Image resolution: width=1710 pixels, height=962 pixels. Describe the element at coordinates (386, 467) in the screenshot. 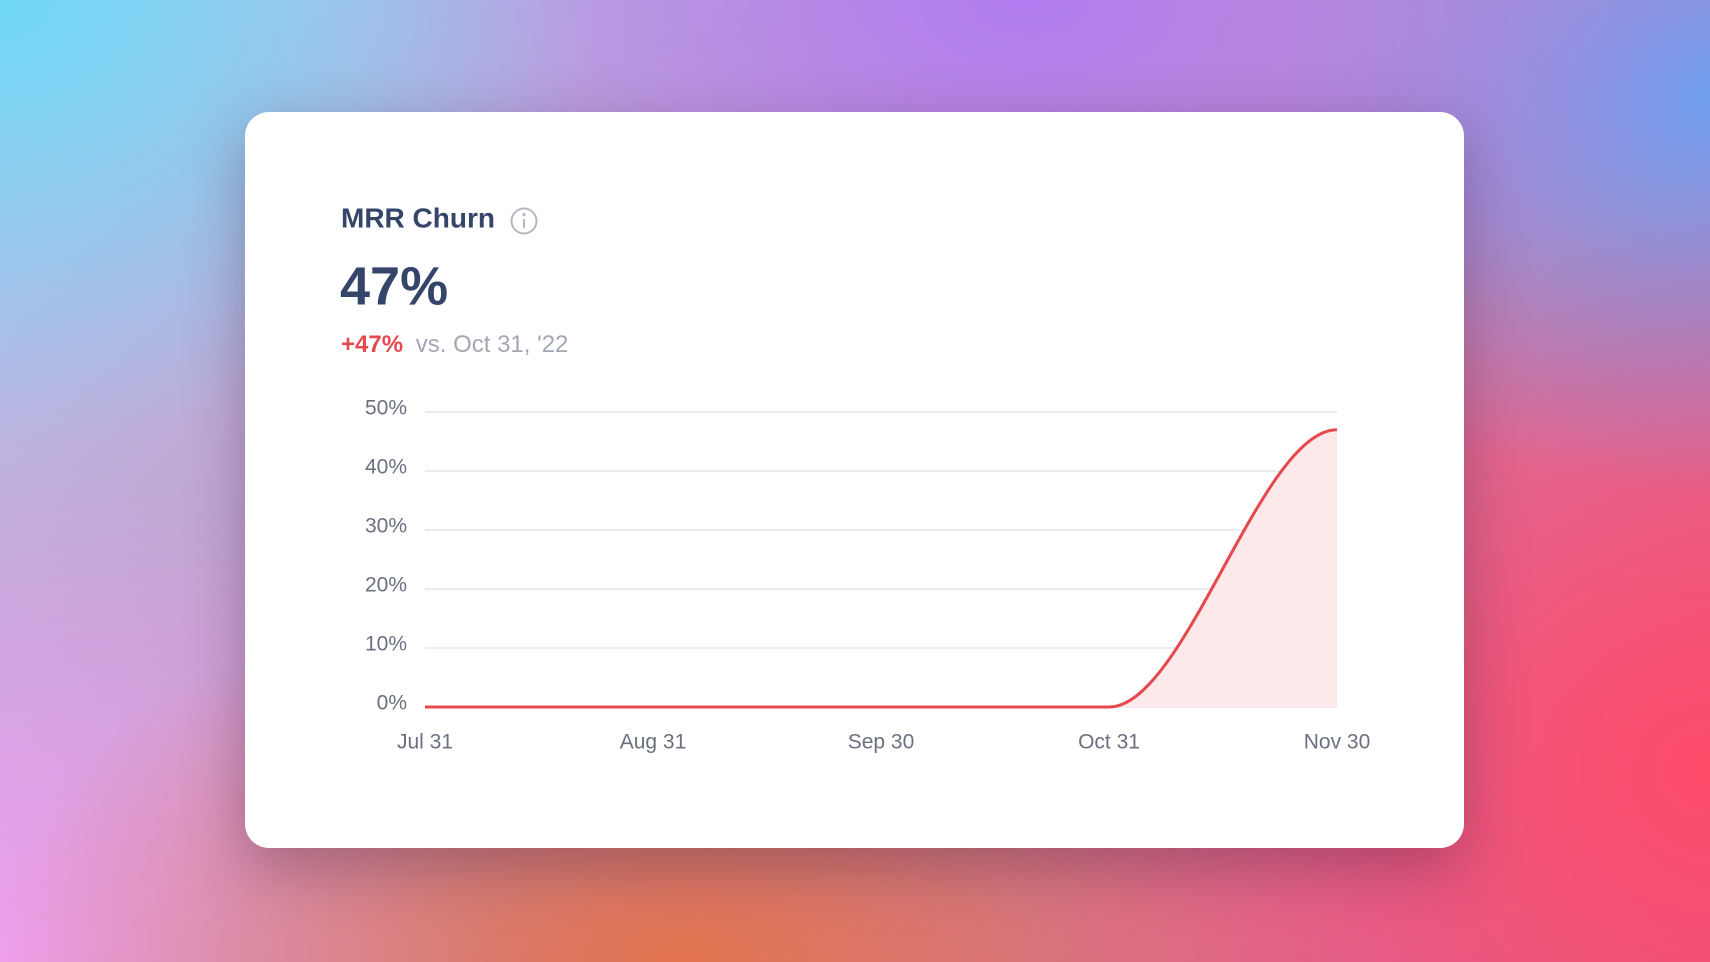

I see `y-tick-label: 40%` at that location.